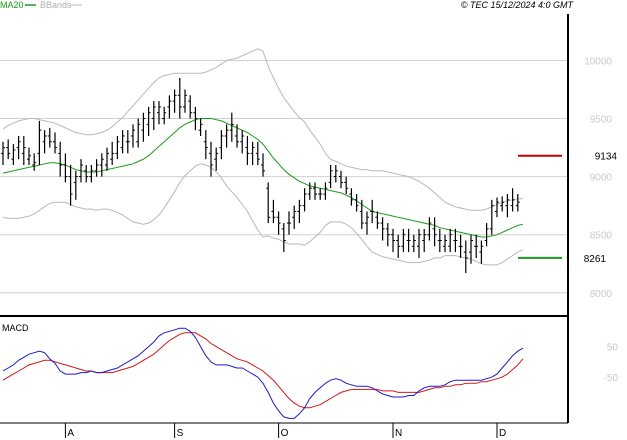 The height and width of the screenshot is (440, 627). I want to click on price-tick-label: 8000, so click(601, 294).